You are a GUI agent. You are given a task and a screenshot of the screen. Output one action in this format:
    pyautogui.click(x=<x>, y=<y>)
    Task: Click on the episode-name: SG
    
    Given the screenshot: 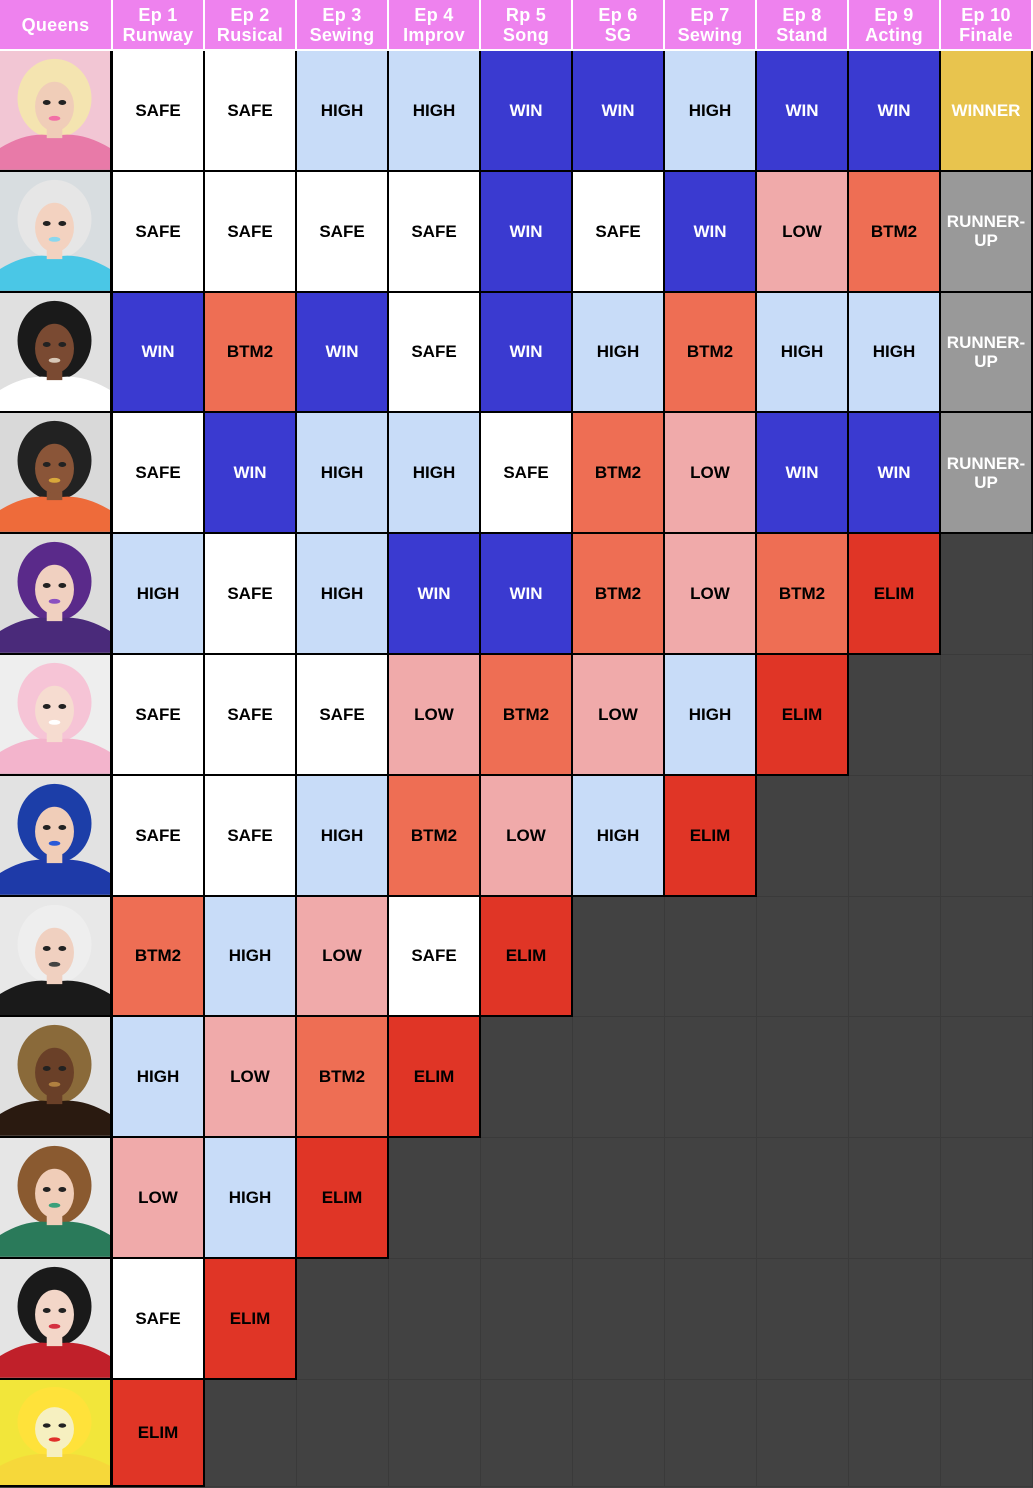 What is the action you would take?
    pyautogui.click(x=618, y=34)
    